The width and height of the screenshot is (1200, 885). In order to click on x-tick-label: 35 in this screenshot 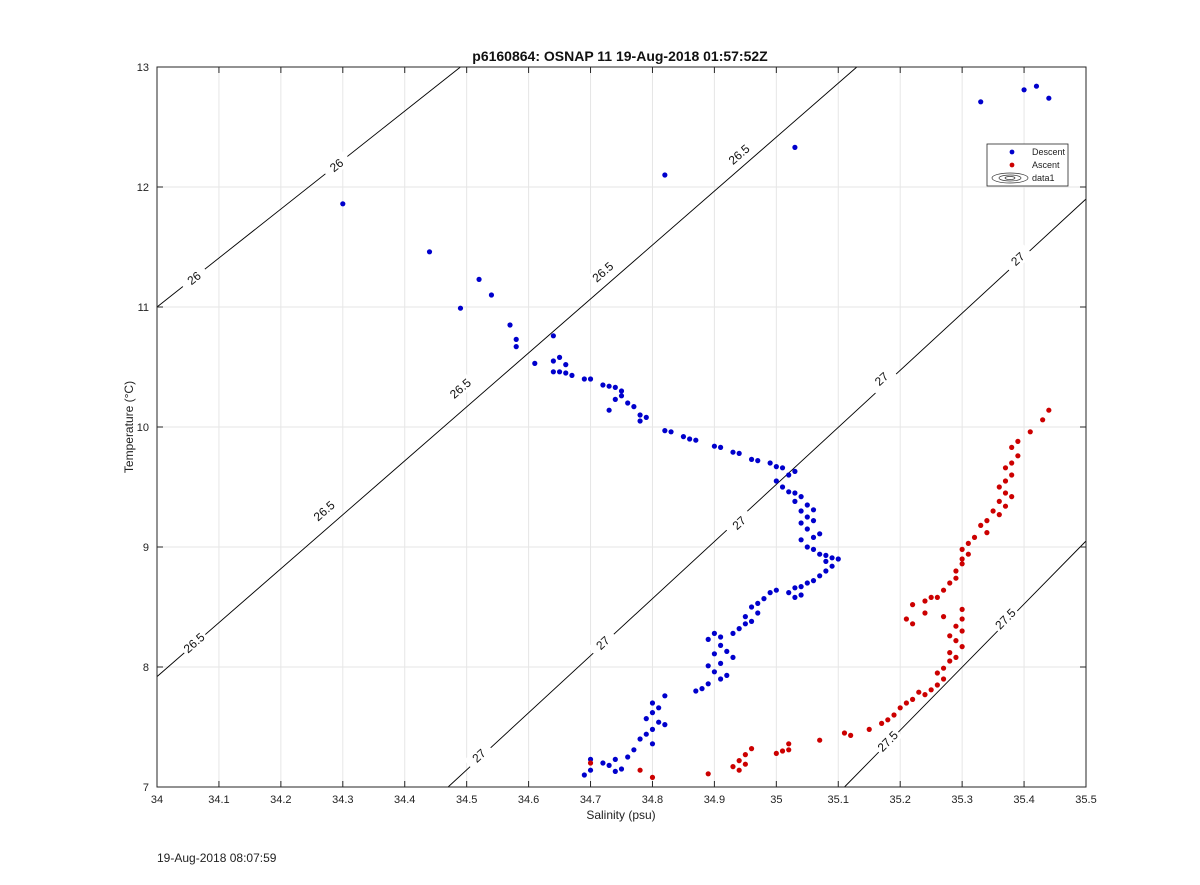, I will do `click(776, 800)`.